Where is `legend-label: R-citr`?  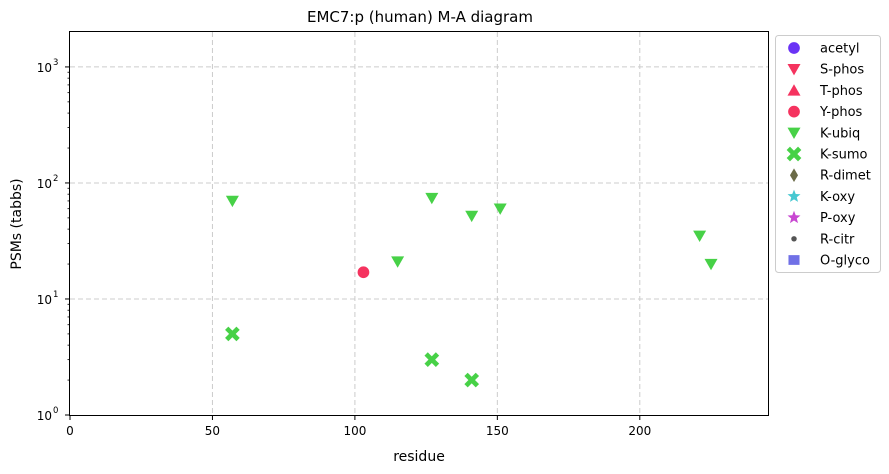 legend-label: R-citr is located at coordinates (837, 239).